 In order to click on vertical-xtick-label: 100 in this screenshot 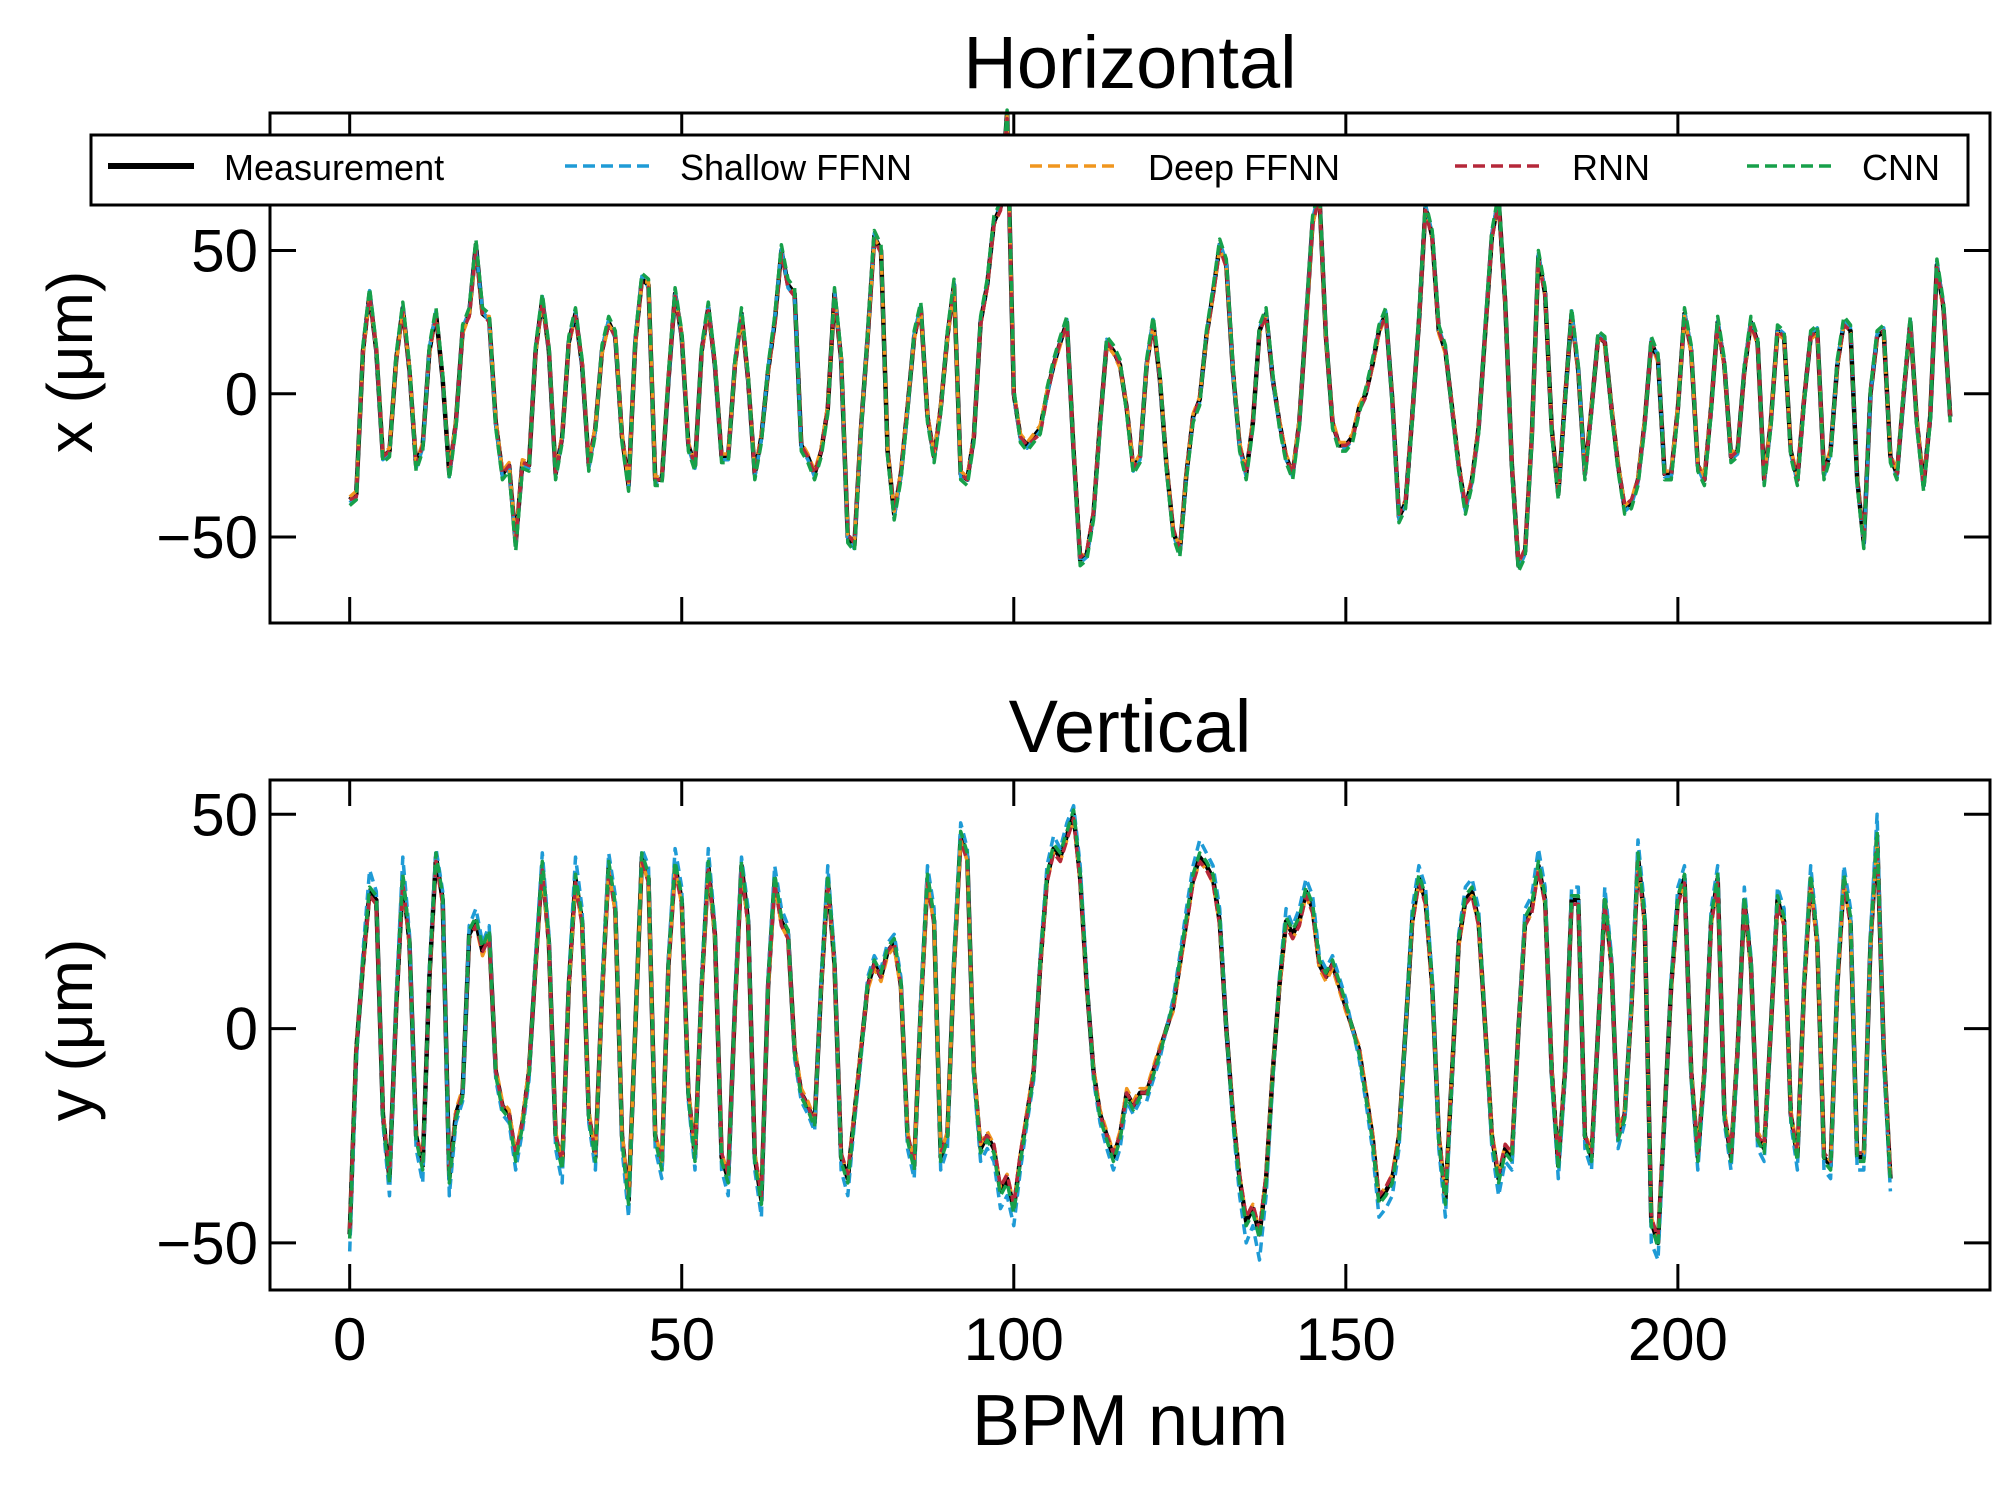, I will do `click(1014, 1339)`.